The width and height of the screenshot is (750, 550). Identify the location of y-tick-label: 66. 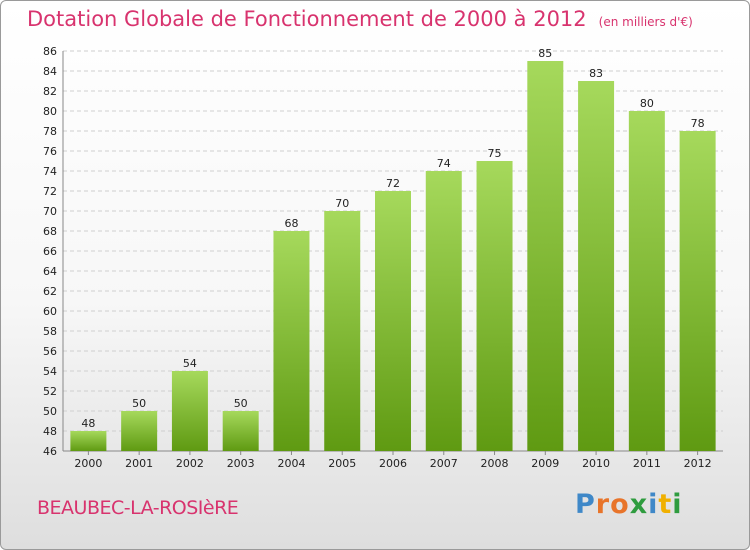
(50, 251).